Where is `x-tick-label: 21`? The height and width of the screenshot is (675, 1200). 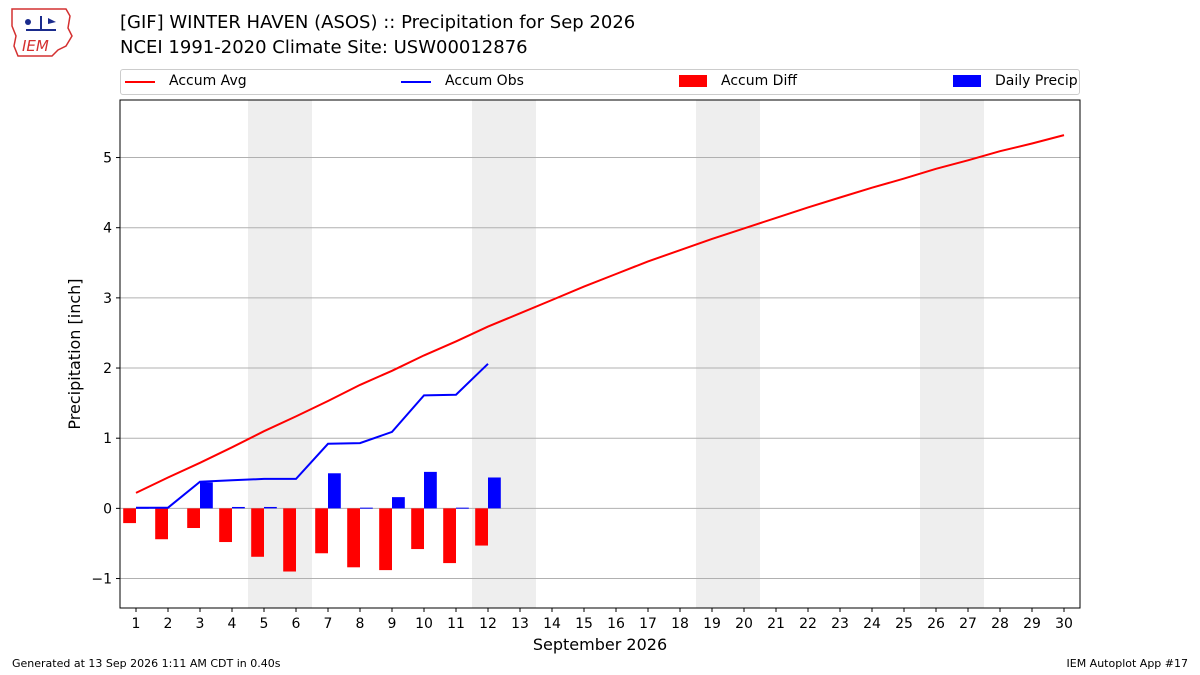
x-tick-label: 21 is located at coordinates (776, 624).